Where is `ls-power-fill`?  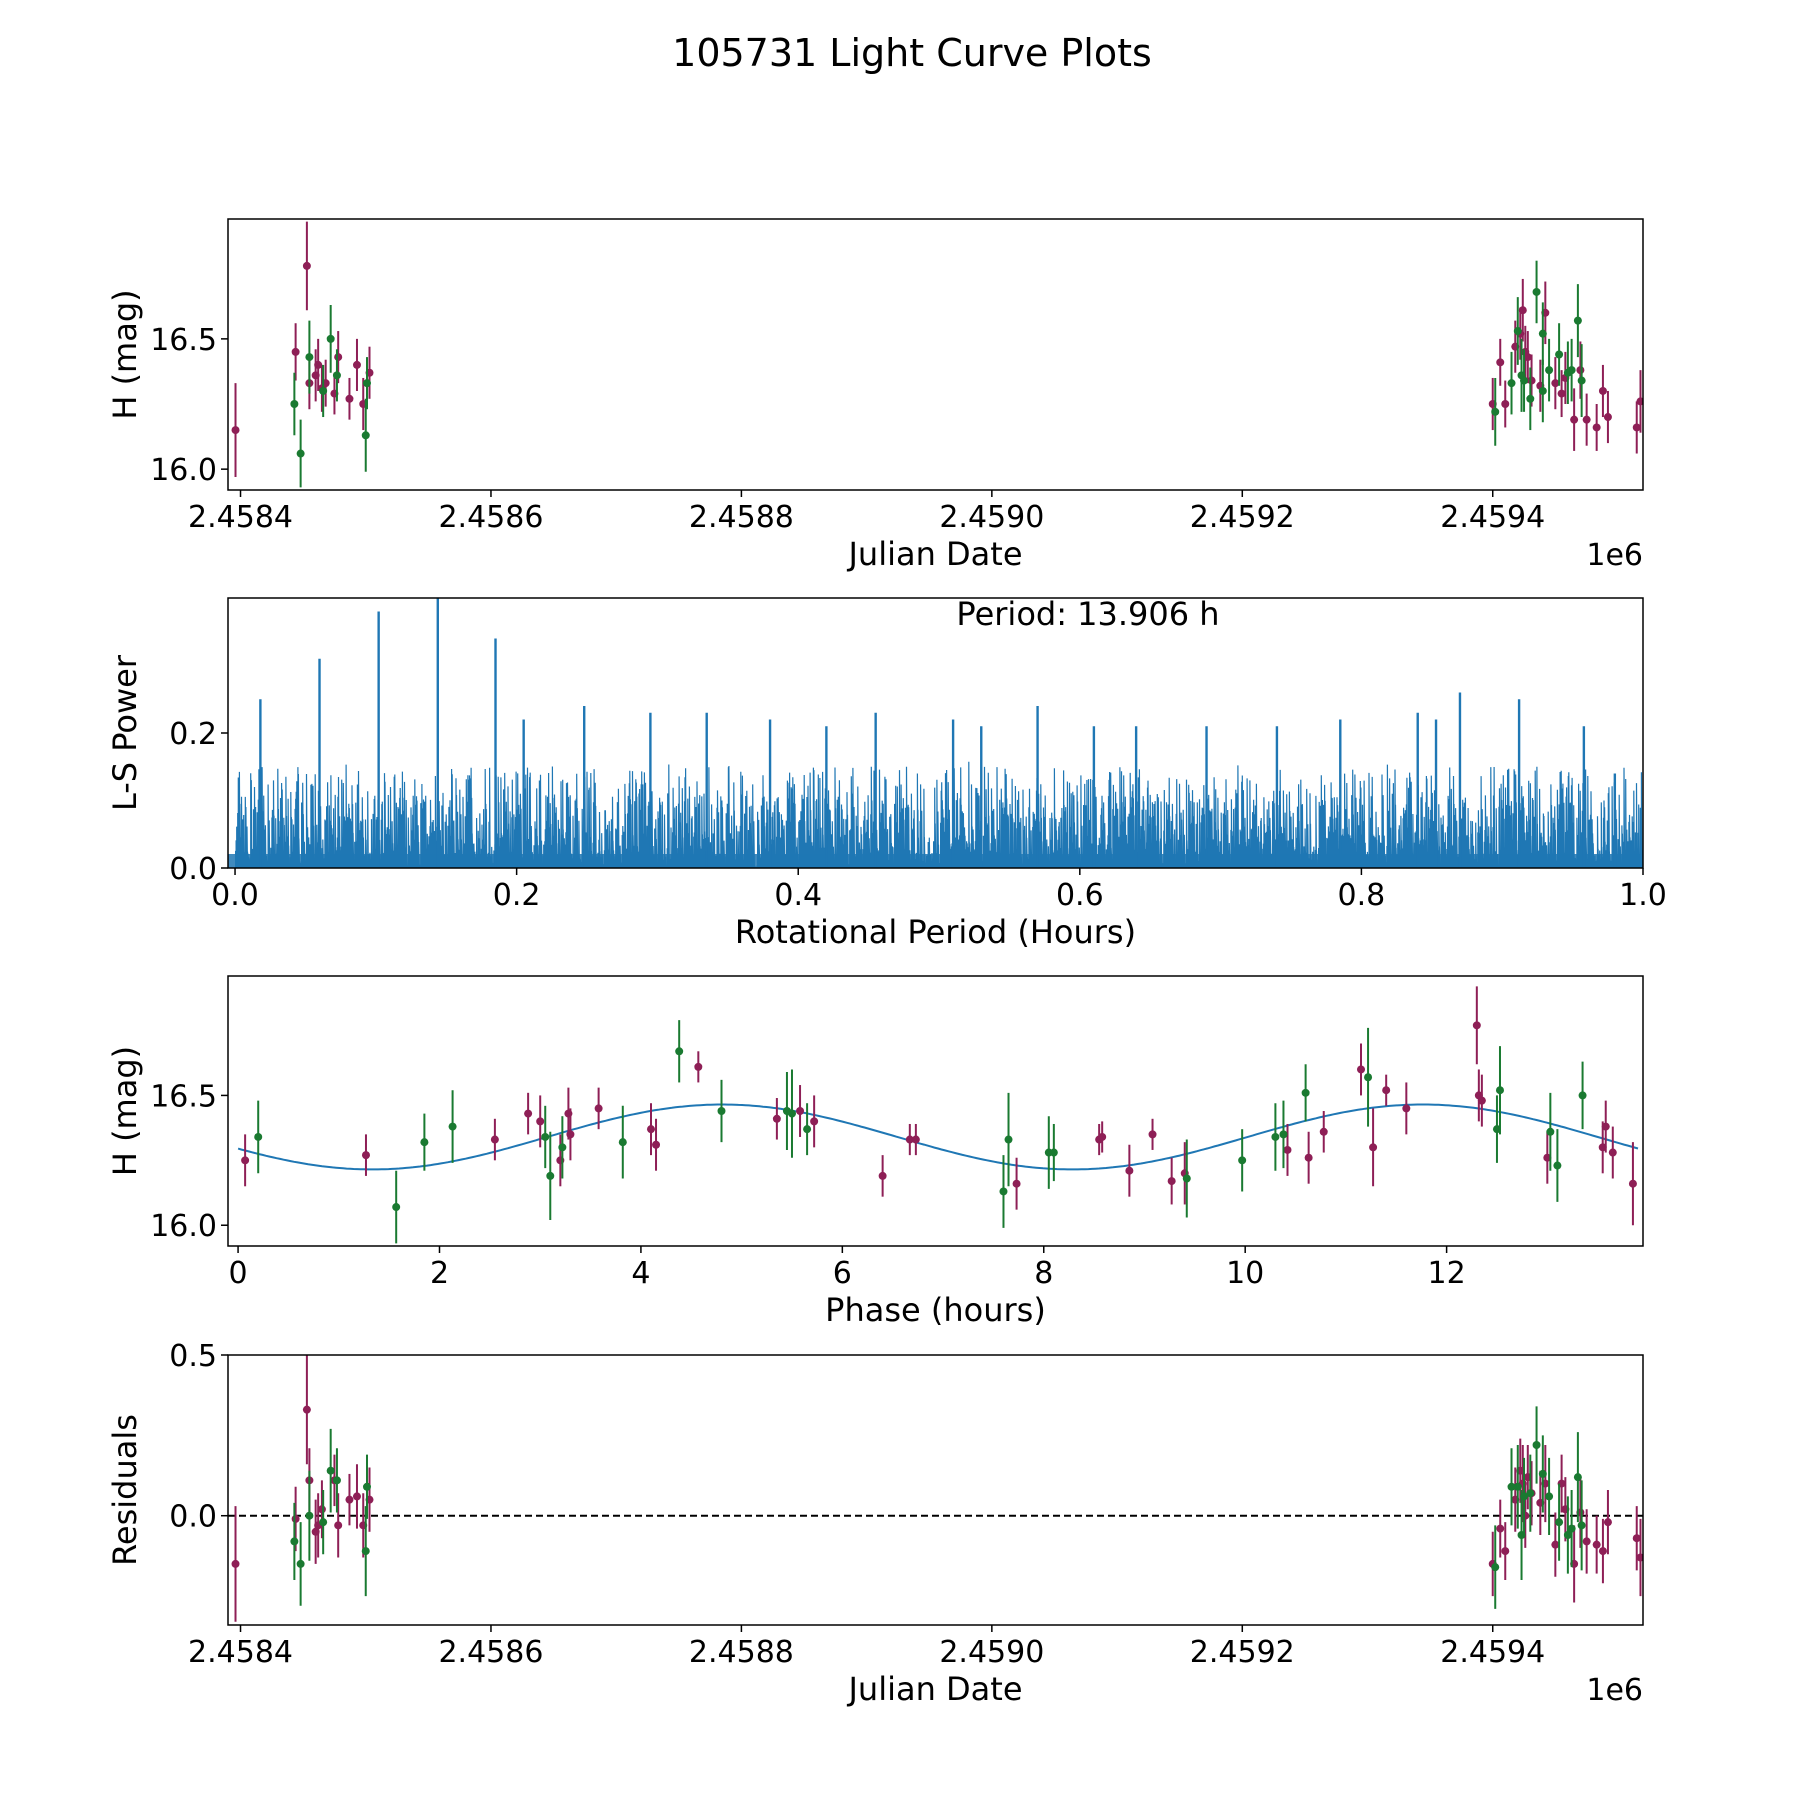 ls-power-fill is located at coordinates (935, 861).